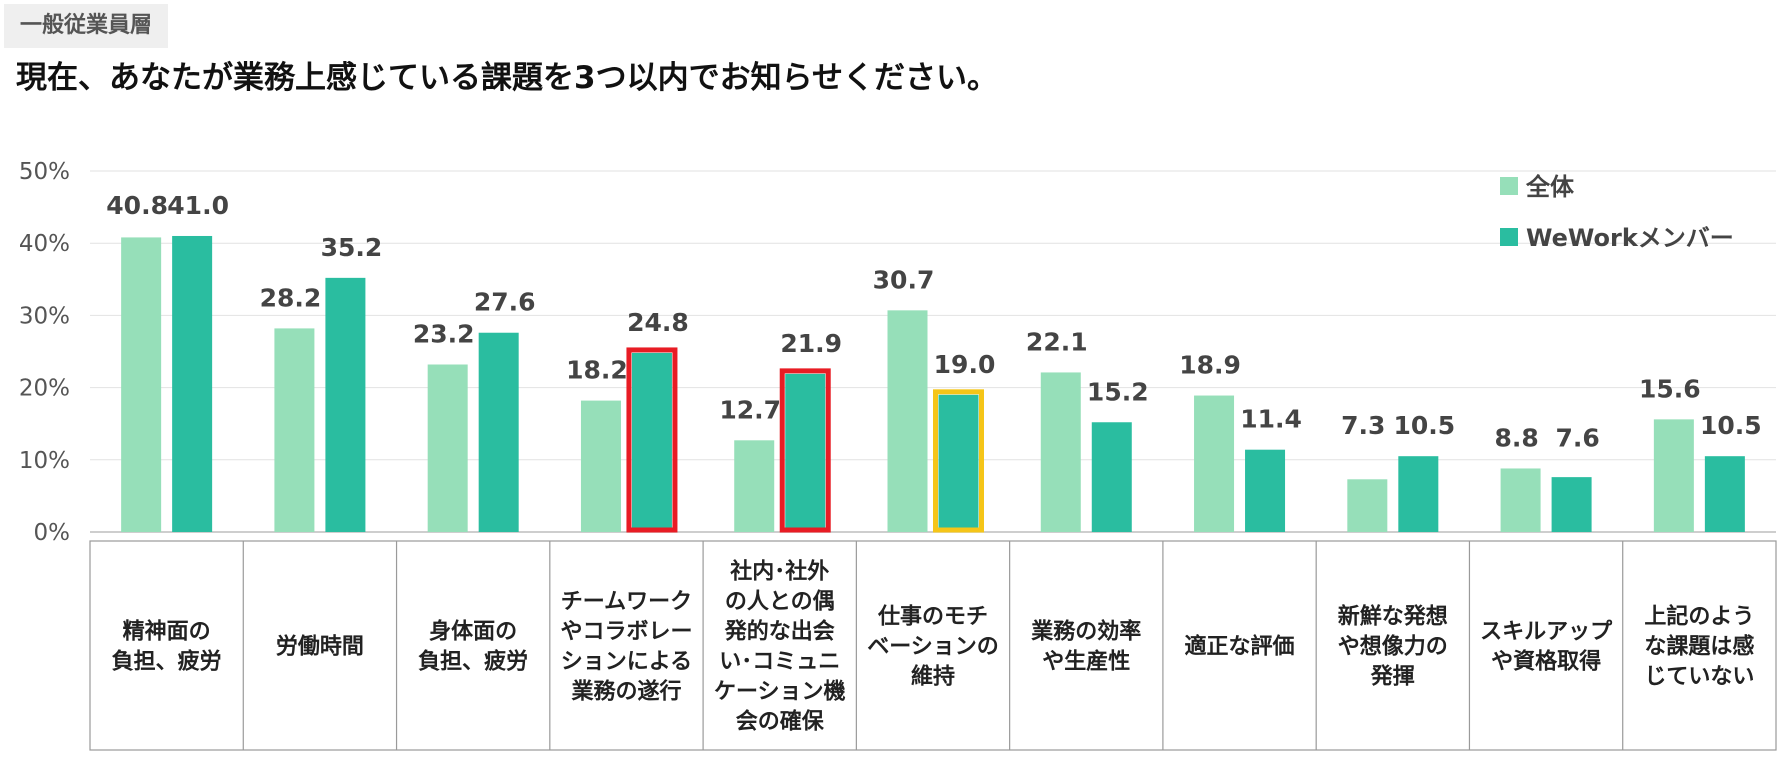 The image size is (1786, 760). What do you see at coordinates (1617, 212) in the screenshot?
I see `legend: 全体 WeWorkメンバー` at bounding box center [1617, 212].